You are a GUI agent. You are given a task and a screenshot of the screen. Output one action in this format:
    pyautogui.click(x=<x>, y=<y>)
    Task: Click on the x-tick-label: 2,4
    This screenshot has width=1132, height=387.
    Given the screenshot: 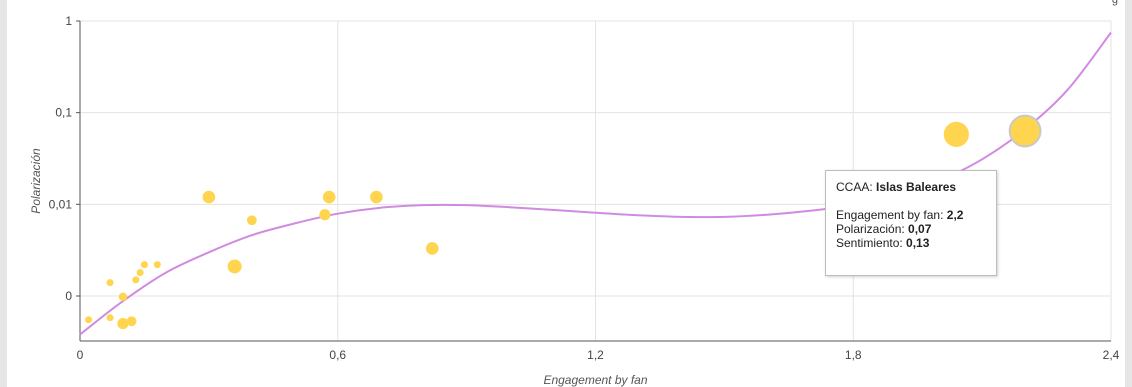 What is the action you would take?
    pyautogui.click(x=1111, y=355)
    